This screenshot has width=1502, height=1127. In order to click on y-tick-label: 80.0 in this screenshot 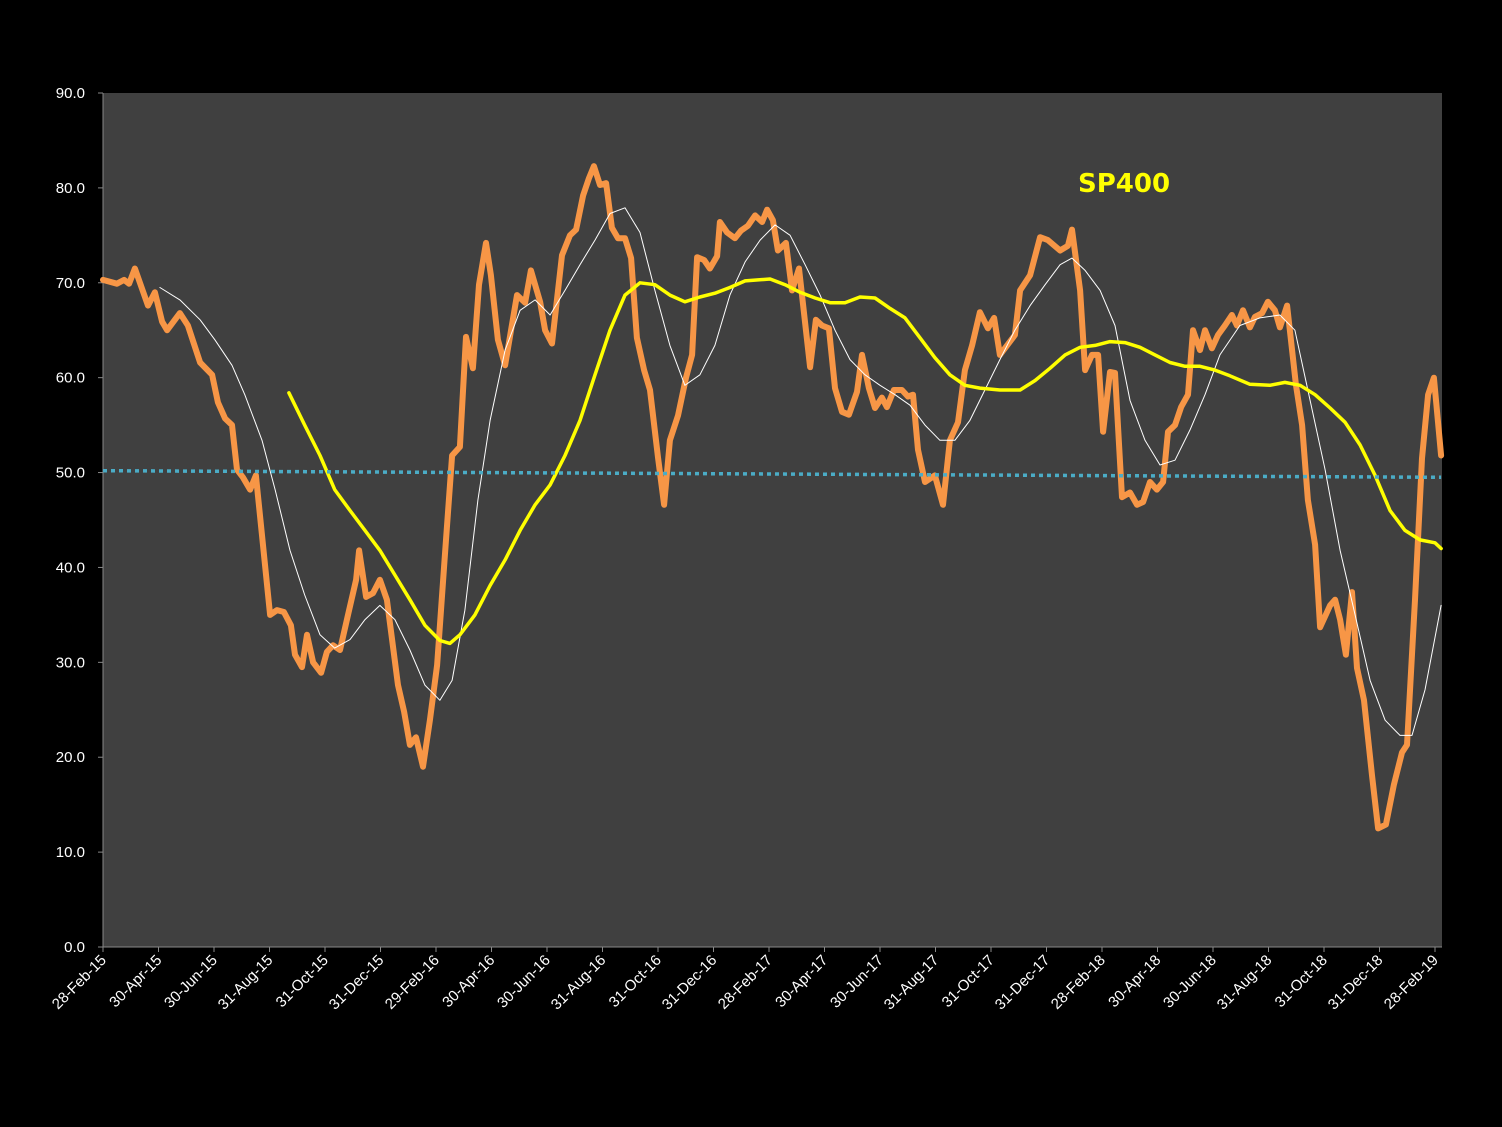, I will do `click(70, 188)`.